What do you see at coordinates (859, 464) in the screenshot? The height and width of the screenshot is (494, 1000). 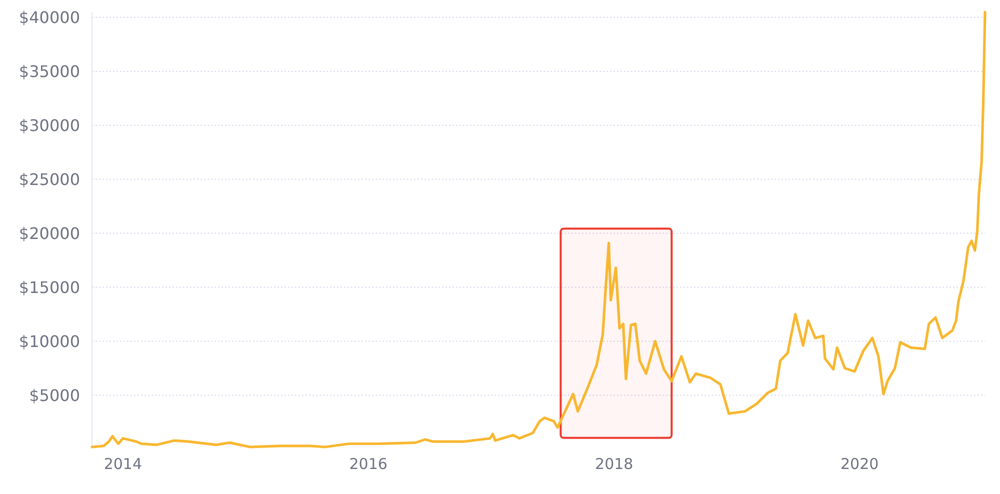 I see `x-tick-label: 2020` at bounding box center [859, 464].